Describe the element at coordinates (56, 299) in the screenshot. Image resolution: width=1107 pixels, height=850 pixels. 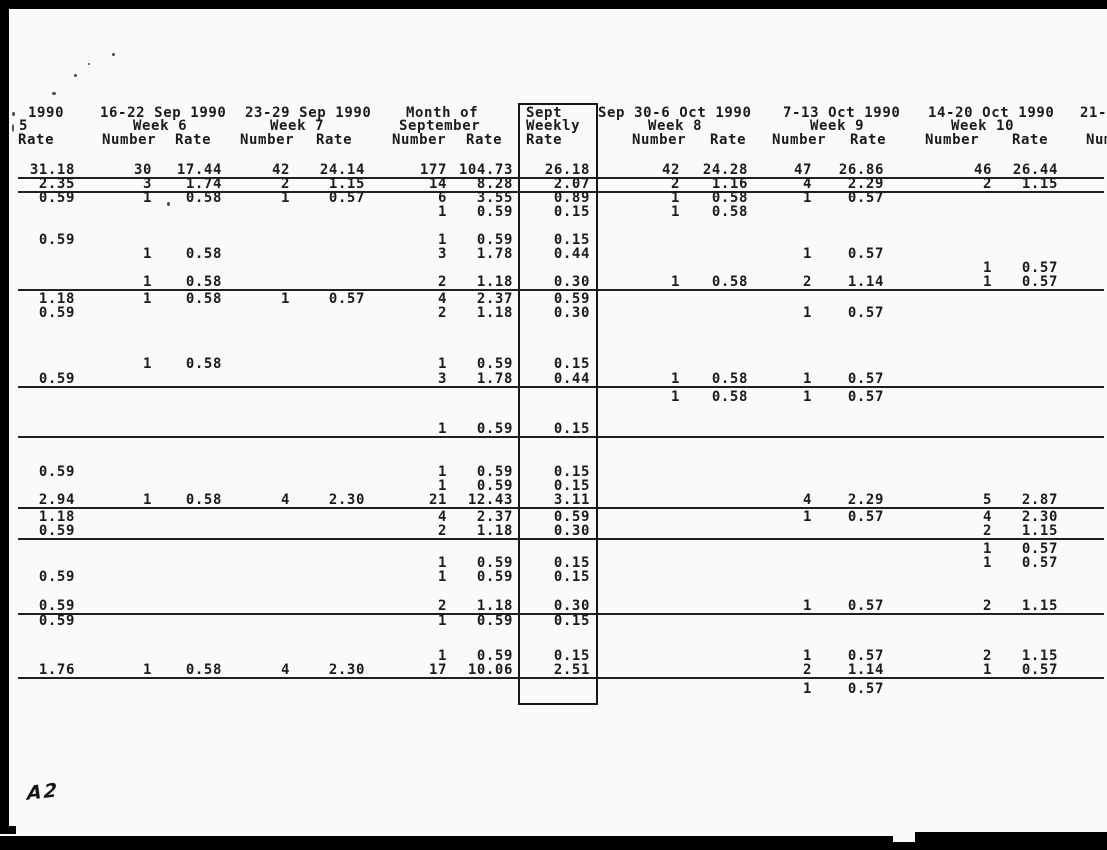
I see `cell-r5: 1.18` at that location.